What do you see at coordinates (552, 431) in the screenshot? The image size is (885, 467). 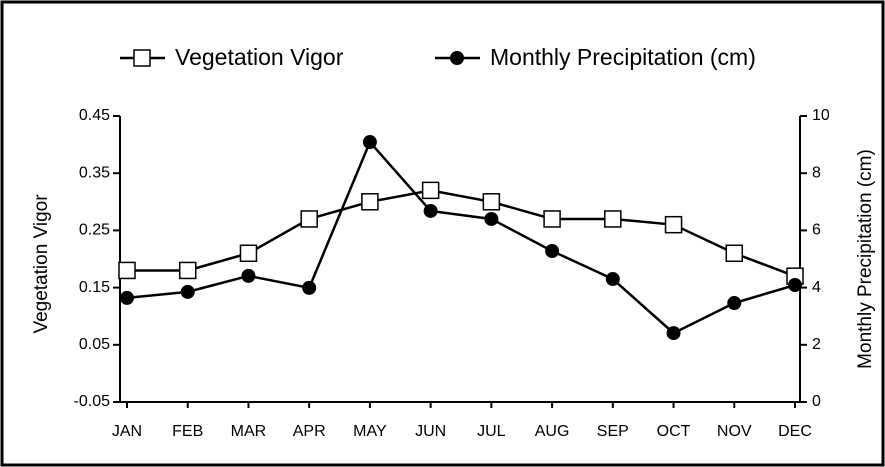 I see `x-tick-label: AUG` at bounding box center [552, 431].